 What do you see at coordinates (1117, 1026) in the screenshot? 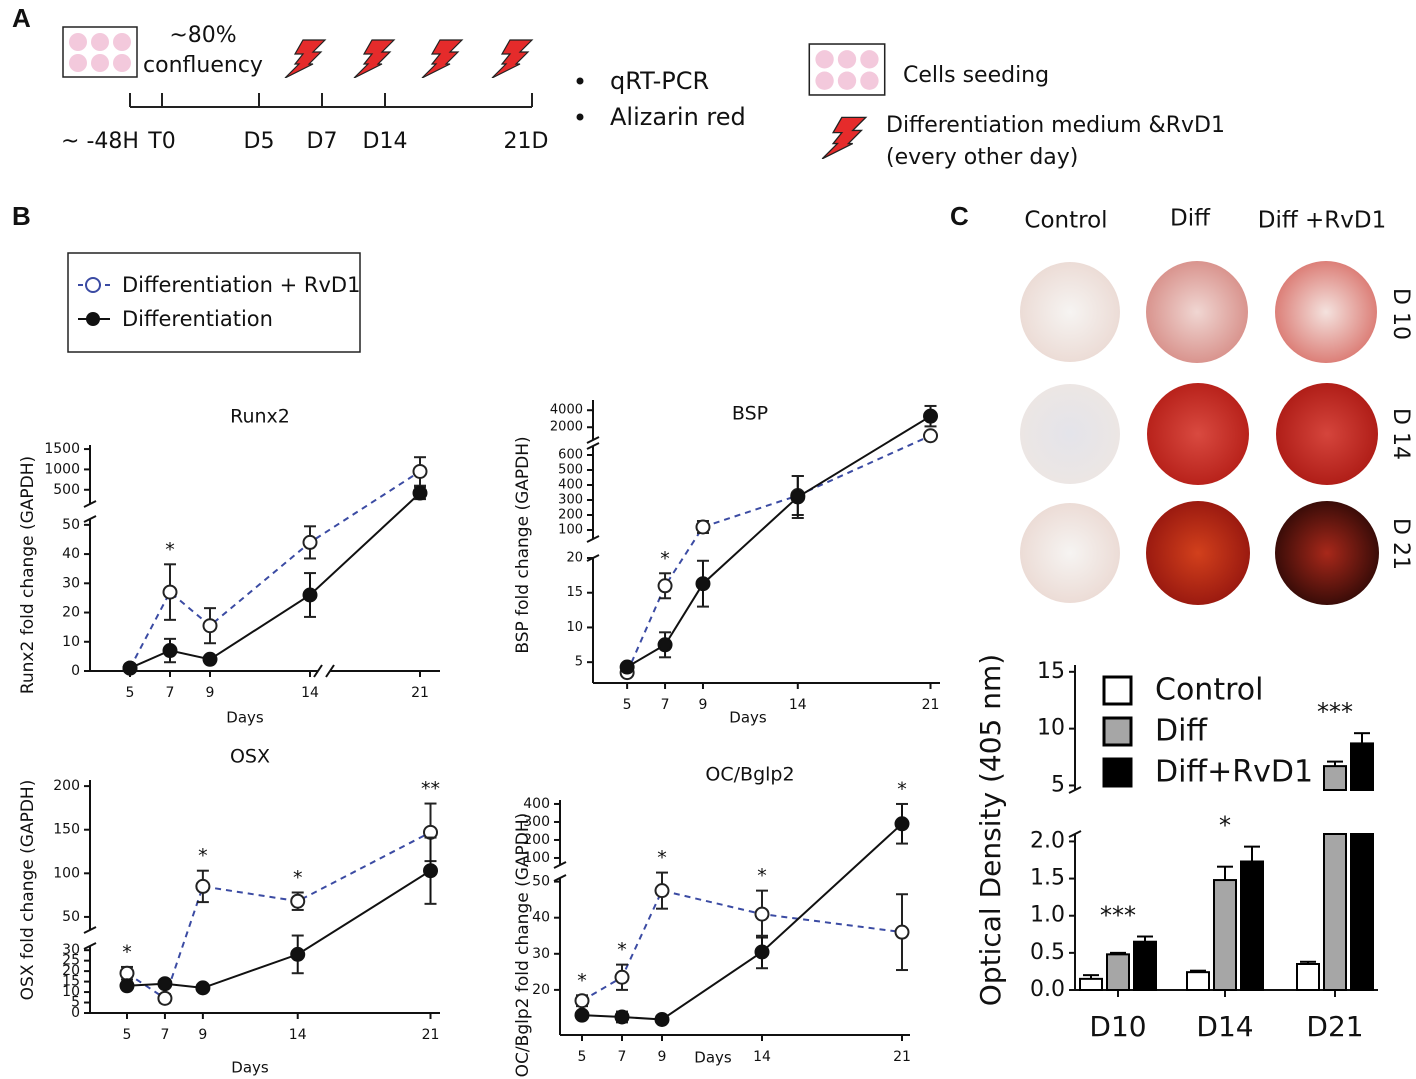
I see `x-tick-label: D10` at bounding box center [1117, 1026].